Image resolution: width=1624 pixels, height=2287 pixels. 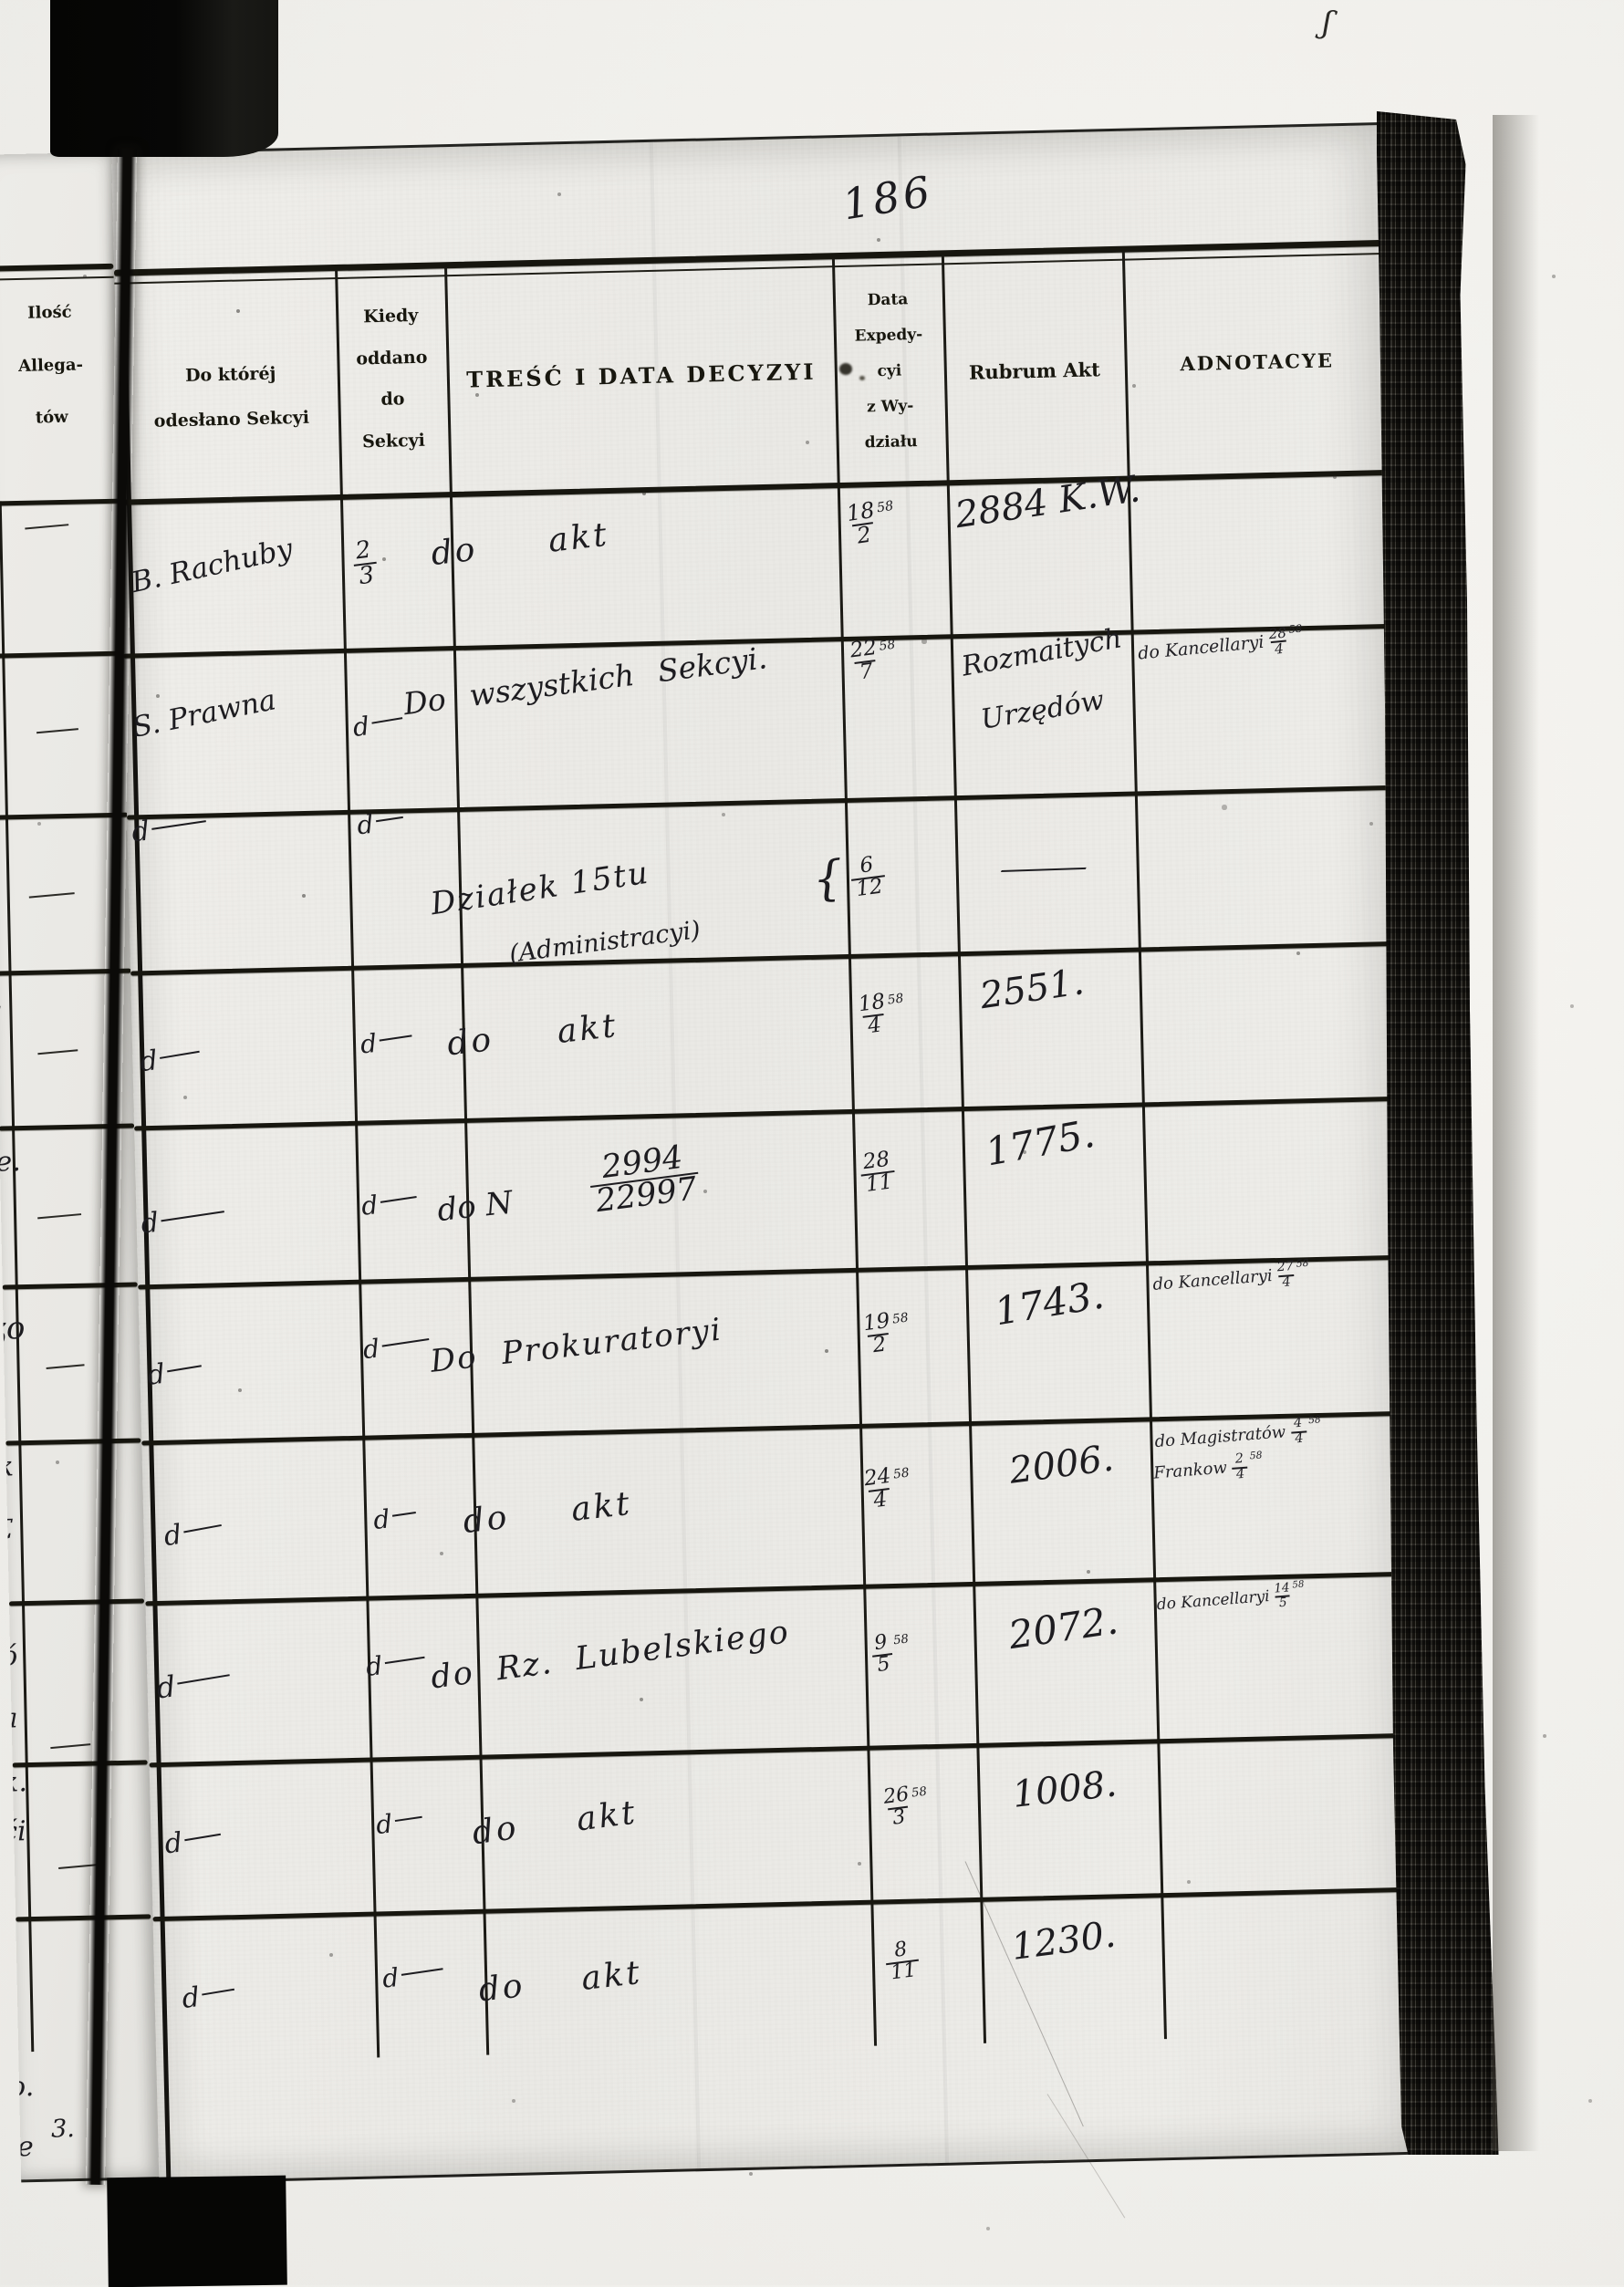 What do you see at coordinates (6, 1525) in the screenshot?
I see `cut-handwriting-fragment: ƹ` at bounding box center [6, 1525].